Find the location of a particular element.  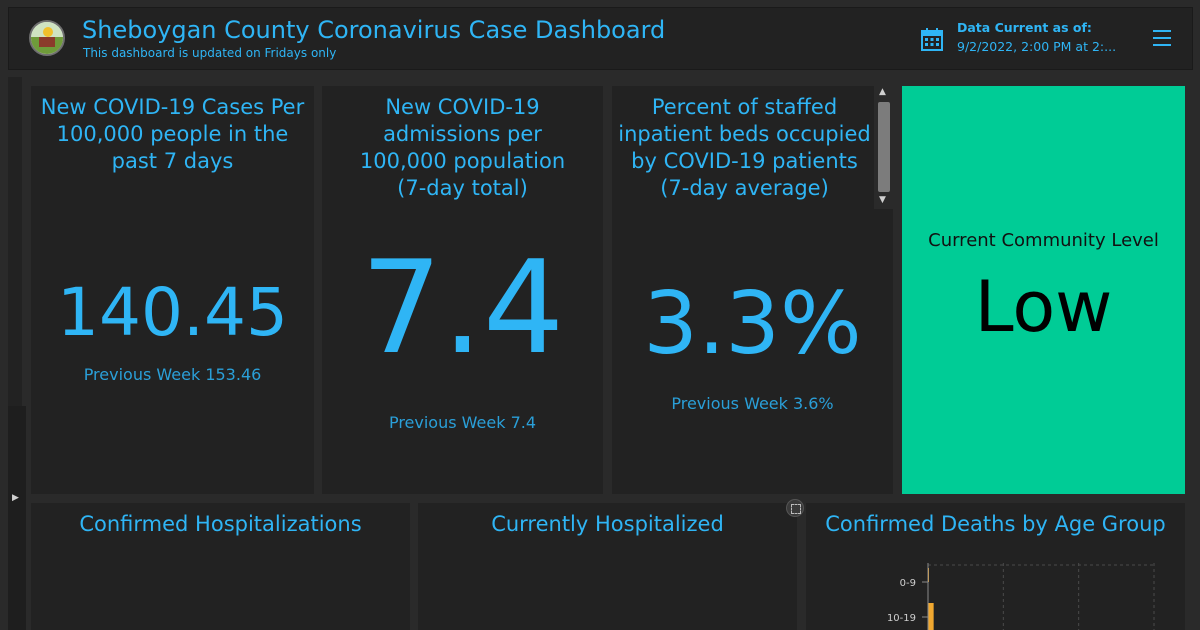

deaths-by-age-panel: Confirmed Deaths by Age Group is located at coordinates (995, 566).